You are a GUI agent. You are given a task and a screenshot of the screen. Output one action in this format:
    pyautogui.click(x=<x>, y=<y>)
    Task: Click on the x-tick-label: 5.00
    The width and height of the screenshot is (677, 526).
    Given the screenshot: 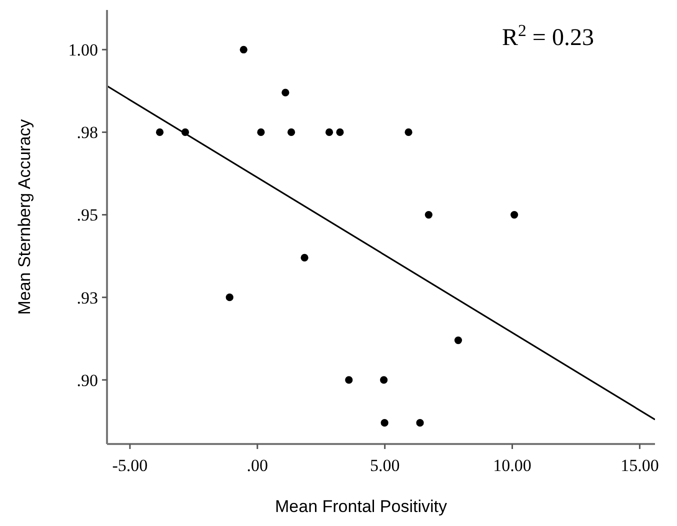 What is the action you would take?
    pyautogui.click(x=385, y=465)
    